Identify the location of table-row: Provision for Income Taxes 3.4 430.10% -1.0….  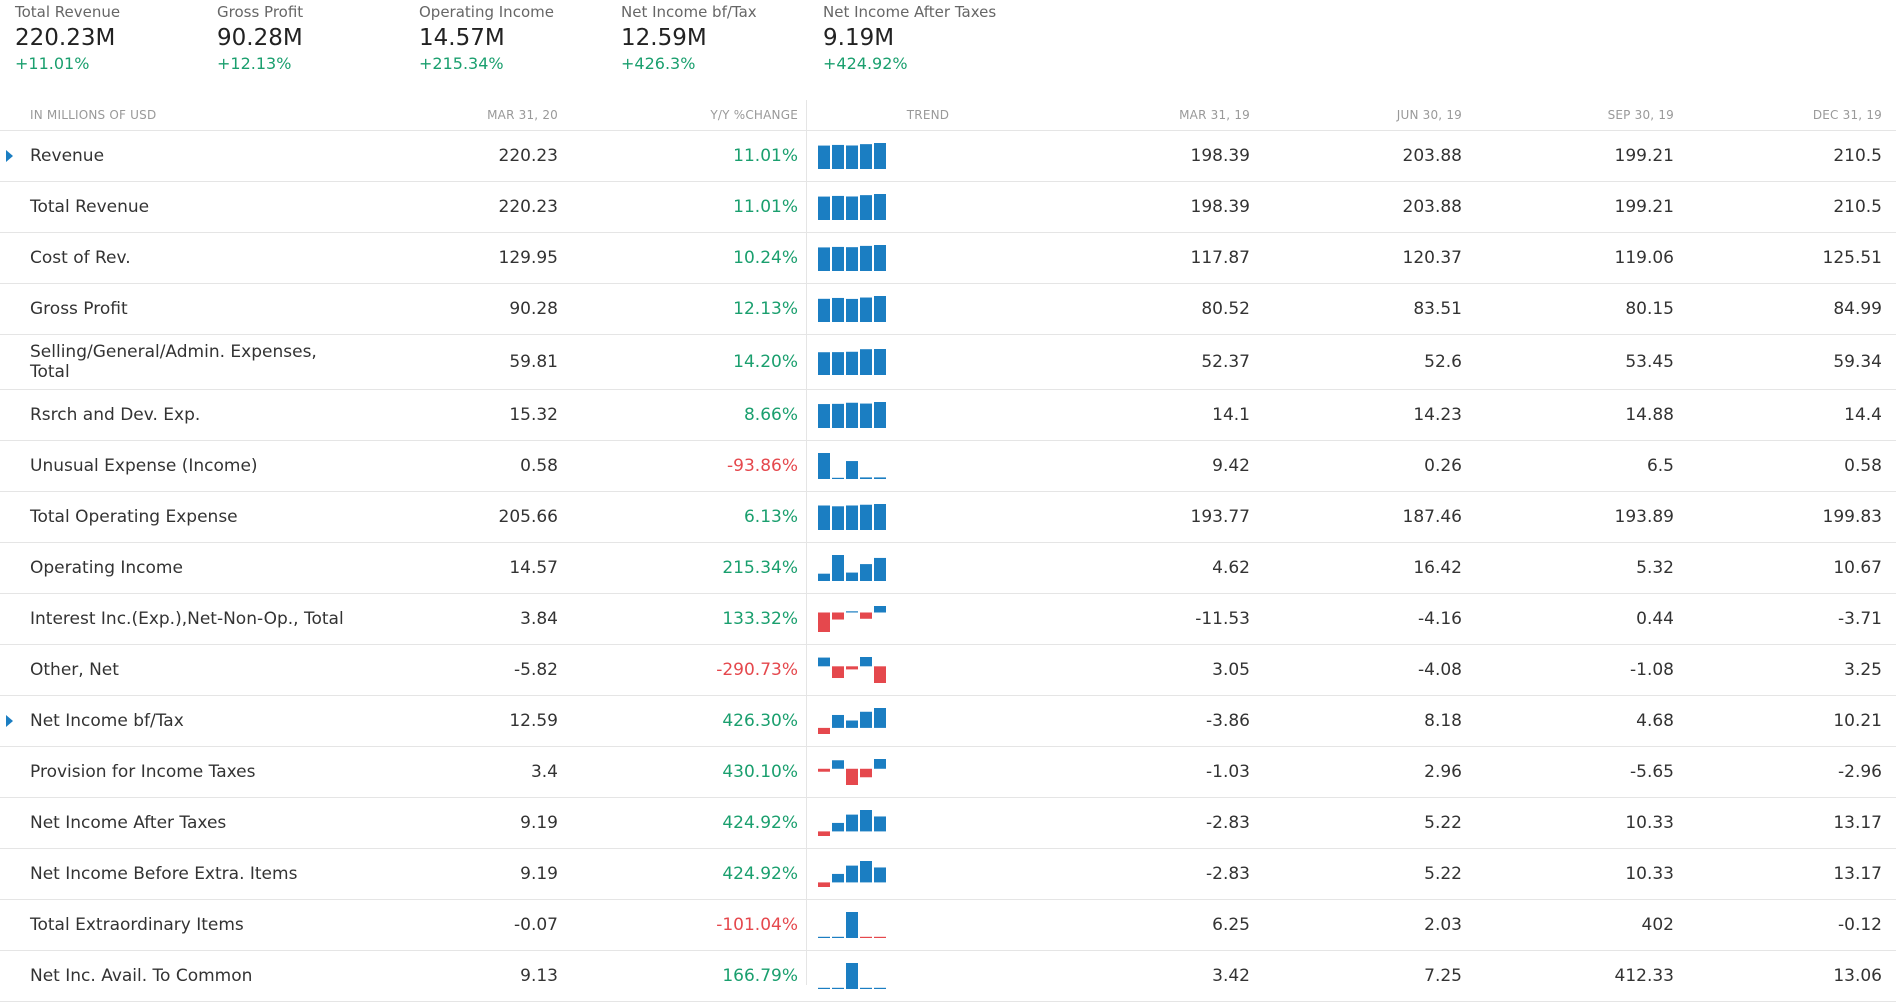
(948, 772).